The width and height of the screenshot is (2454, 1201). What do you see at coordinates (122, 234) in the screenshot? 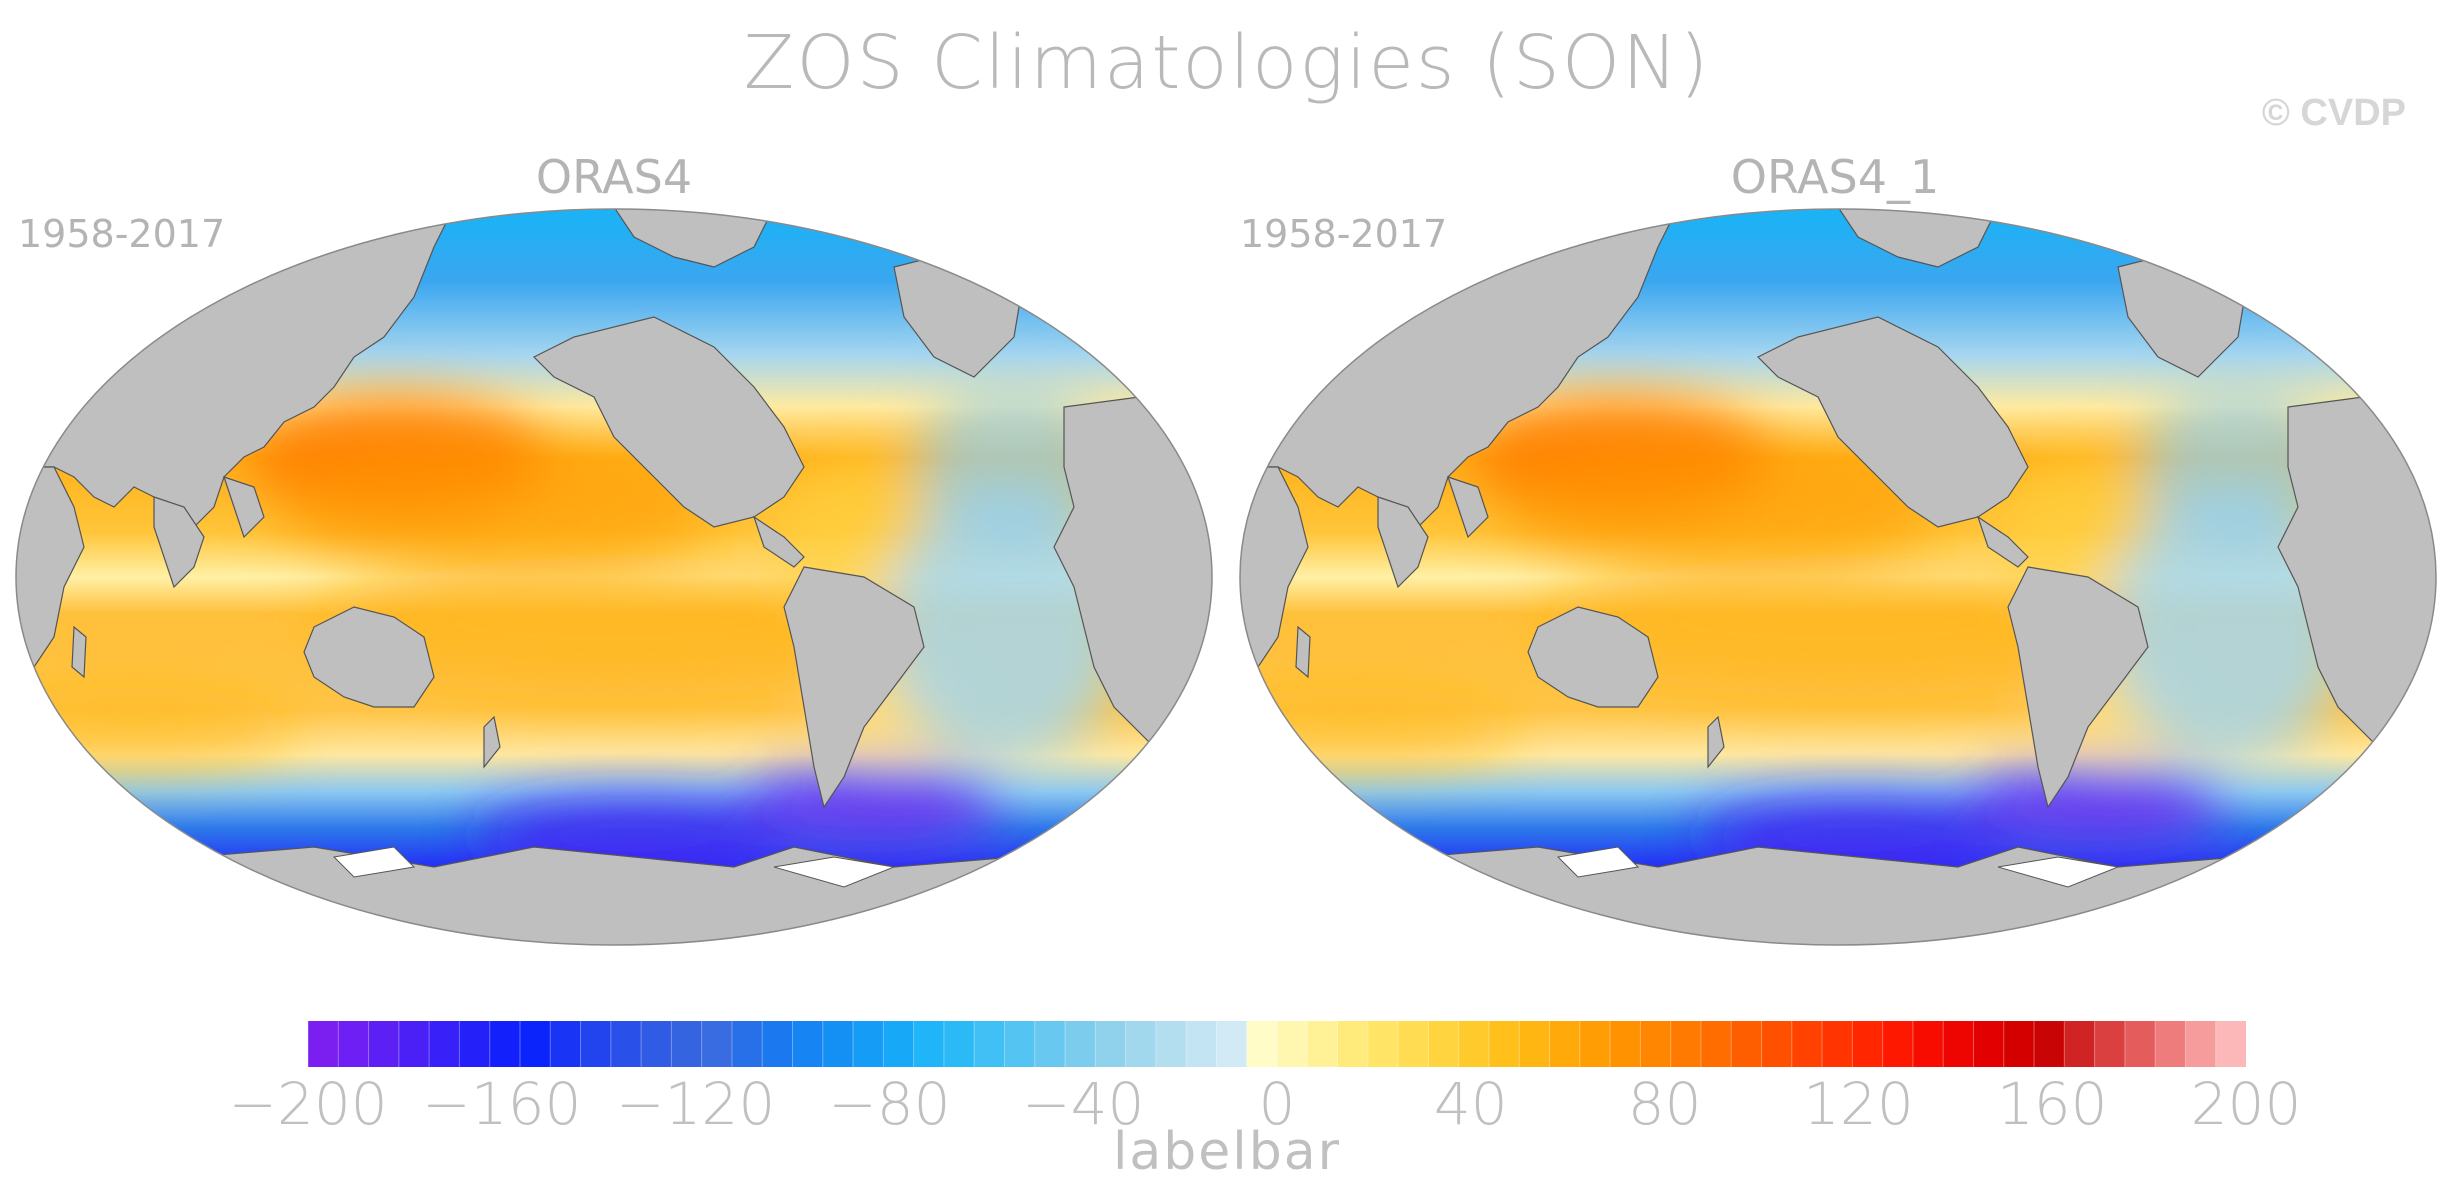
I see `period-label-left: 1958-2017` at bounding box center [122, 234].